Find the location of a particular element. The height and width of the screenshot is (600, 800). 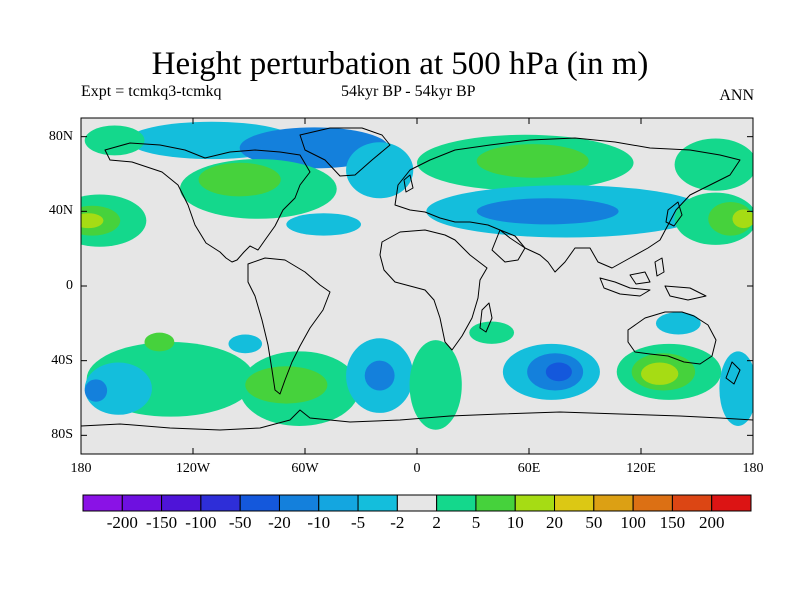

colorbar-label-2: -100 is located at coordinates (201, 522).